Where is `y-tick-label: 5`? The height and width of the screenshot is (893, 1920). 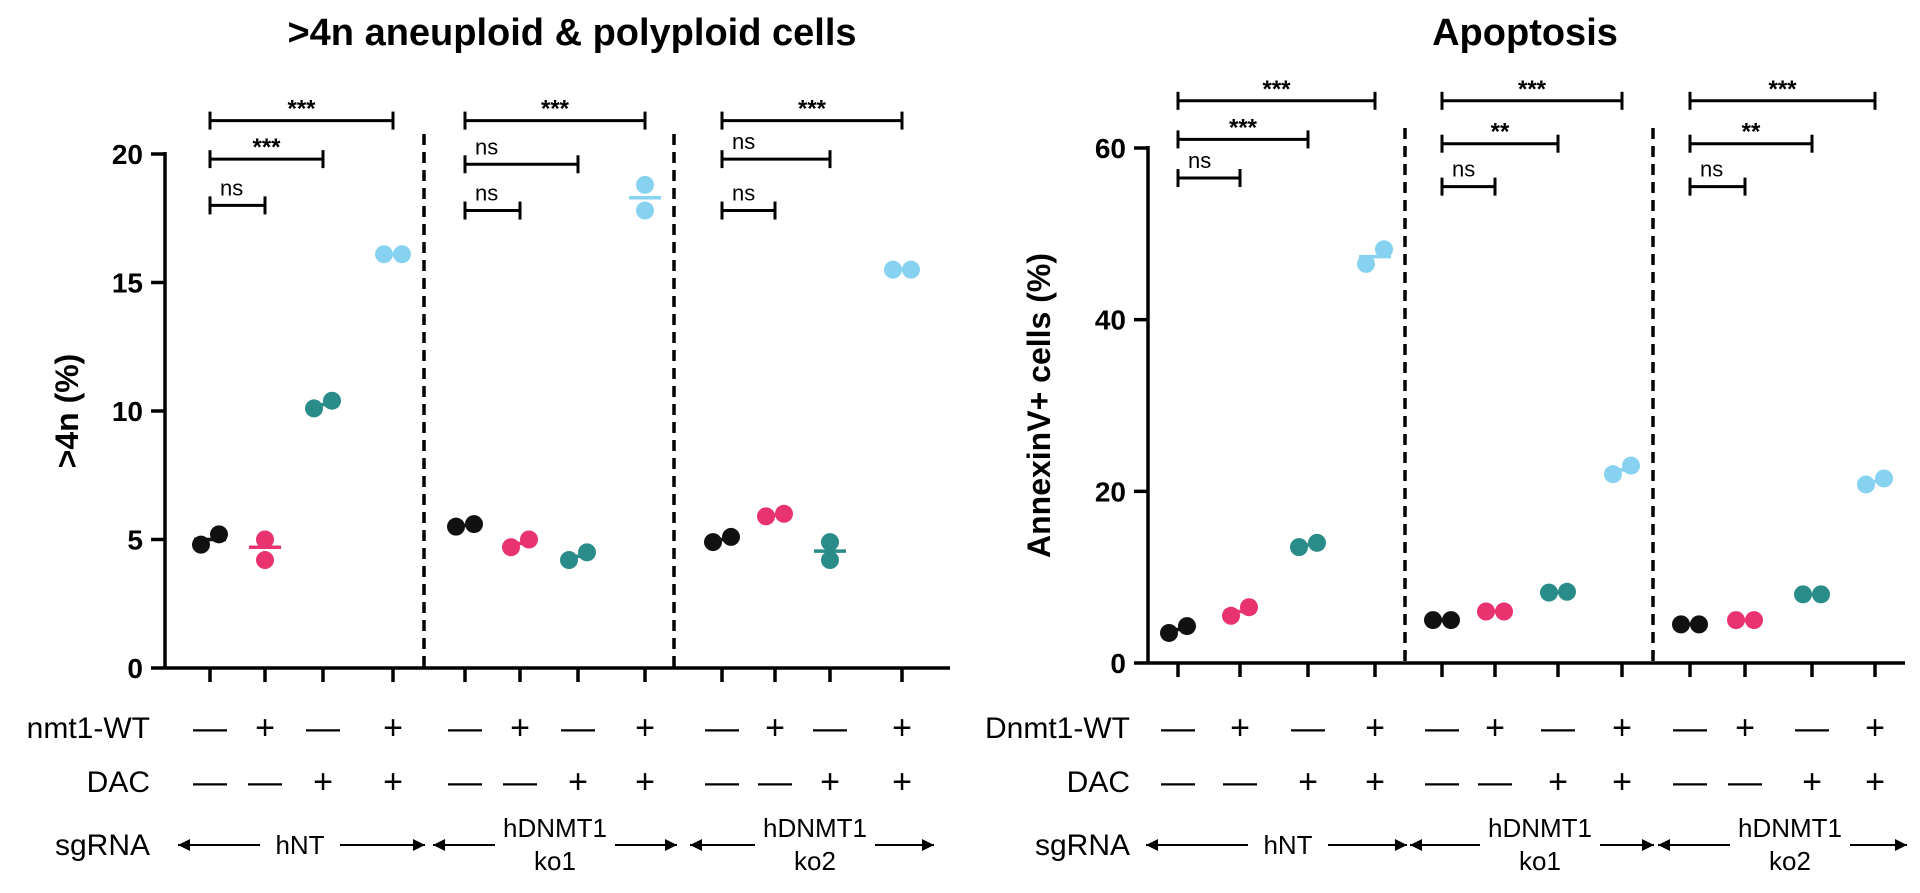
y-tick-label: 5 is located at coordinates (135, 540).